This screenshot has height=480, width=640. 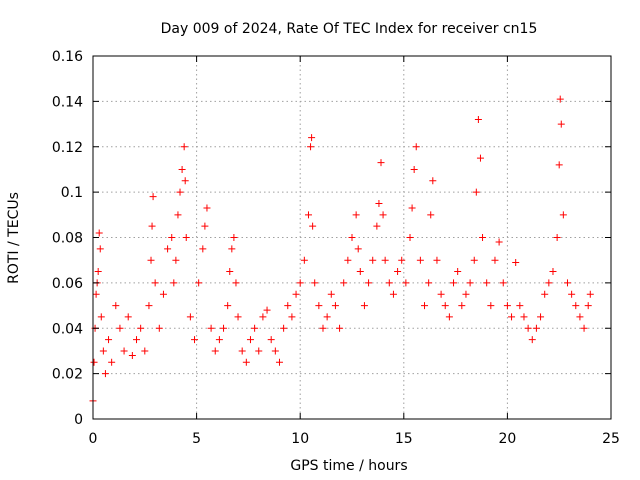 I want to click on y-axis-label: ROTI / TECUs, so click(x=14, y=238).